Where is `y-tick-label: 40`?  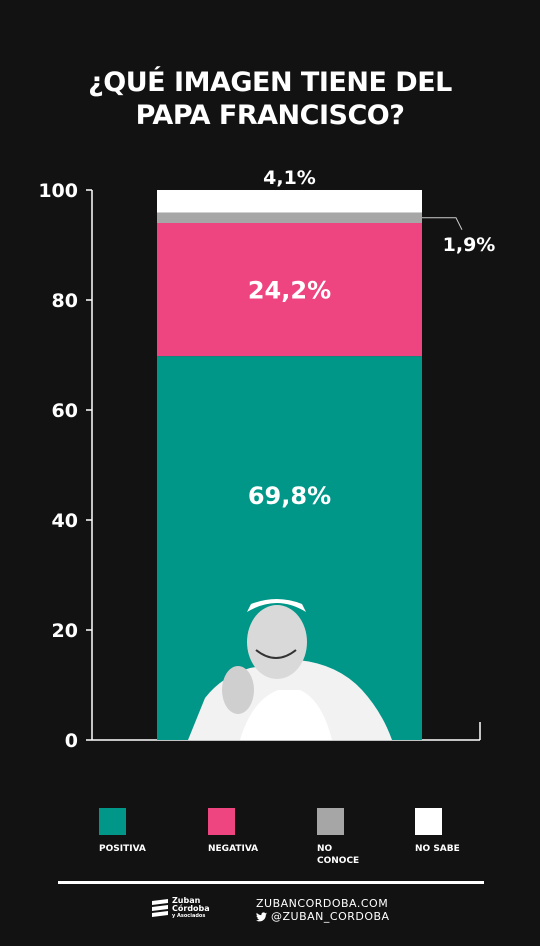
y-tick-label: 40 is located at coordinates (65, 521).